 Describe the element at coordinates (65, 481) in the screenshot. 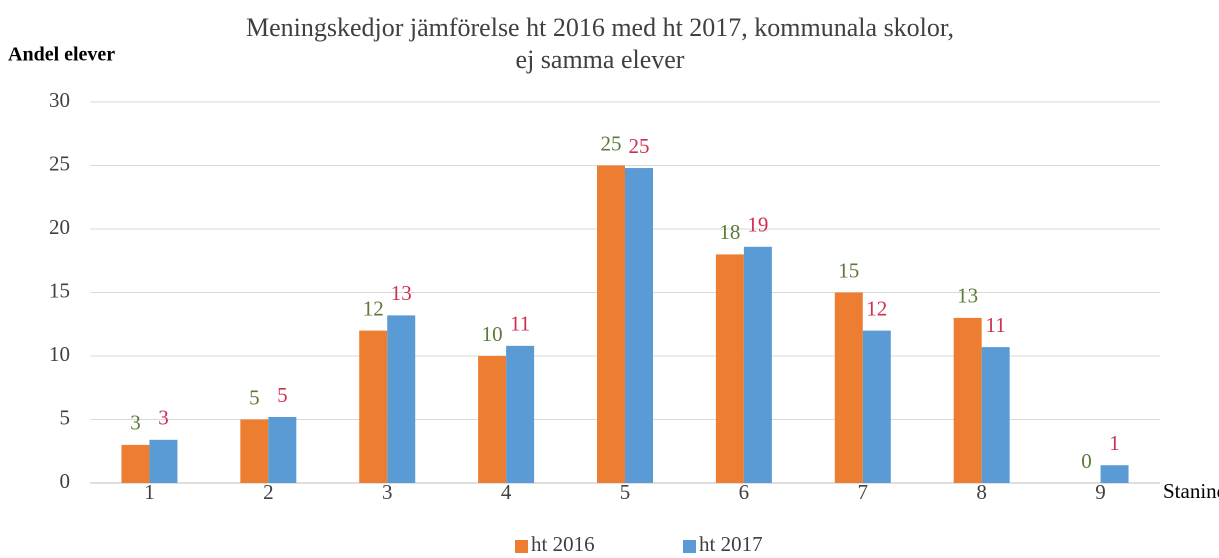

I see `y-tick-label: 0` at that location.